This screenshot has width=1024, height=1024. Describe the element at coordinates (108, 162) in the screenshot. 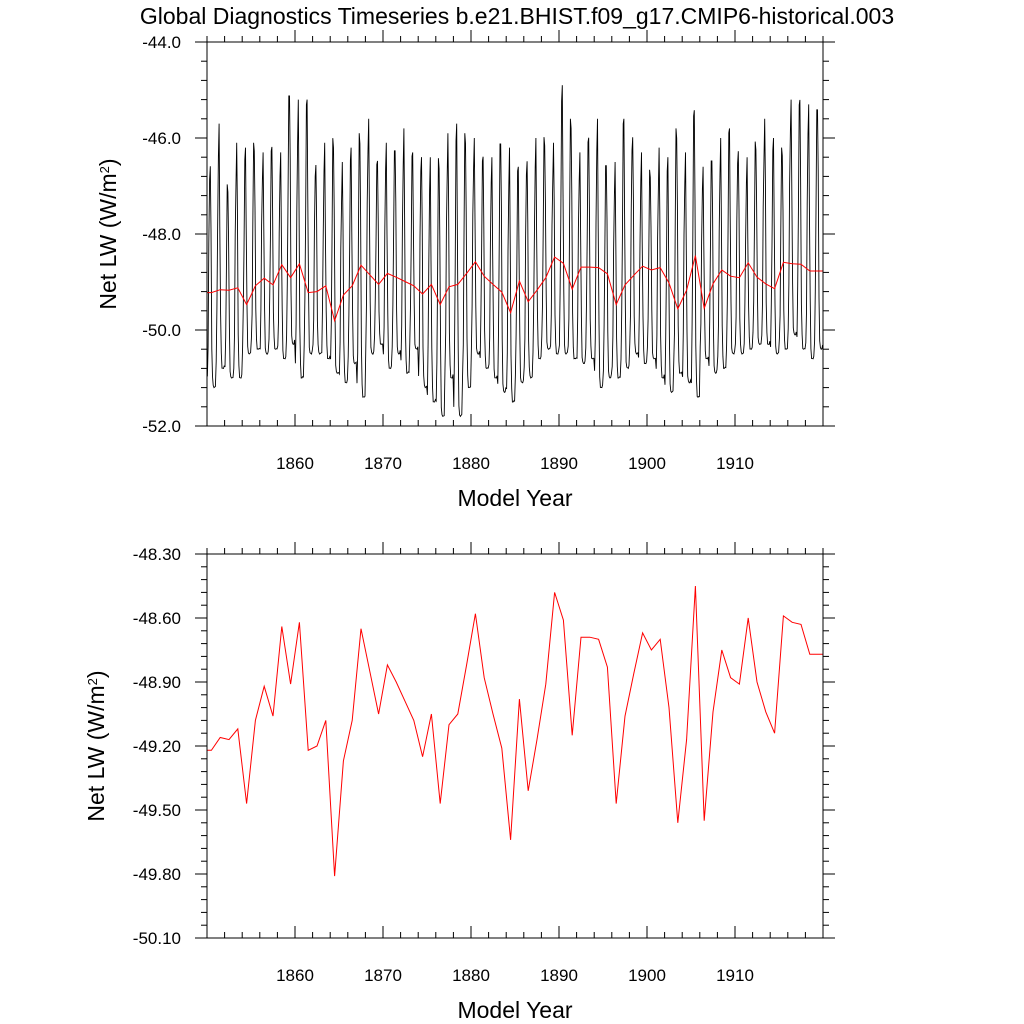

I see `top-y-axis-label-close: )` at that location.